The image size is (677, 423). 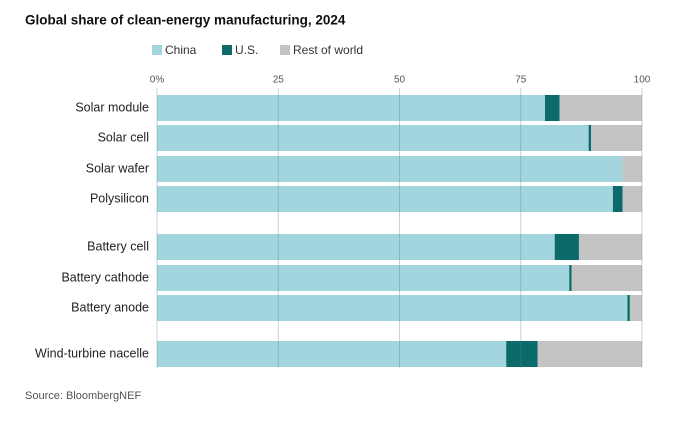 What do you see at coordinates (279, 80) in the screenshot?
I see `x-tick-label: 25` at bounding box center [279, 80].